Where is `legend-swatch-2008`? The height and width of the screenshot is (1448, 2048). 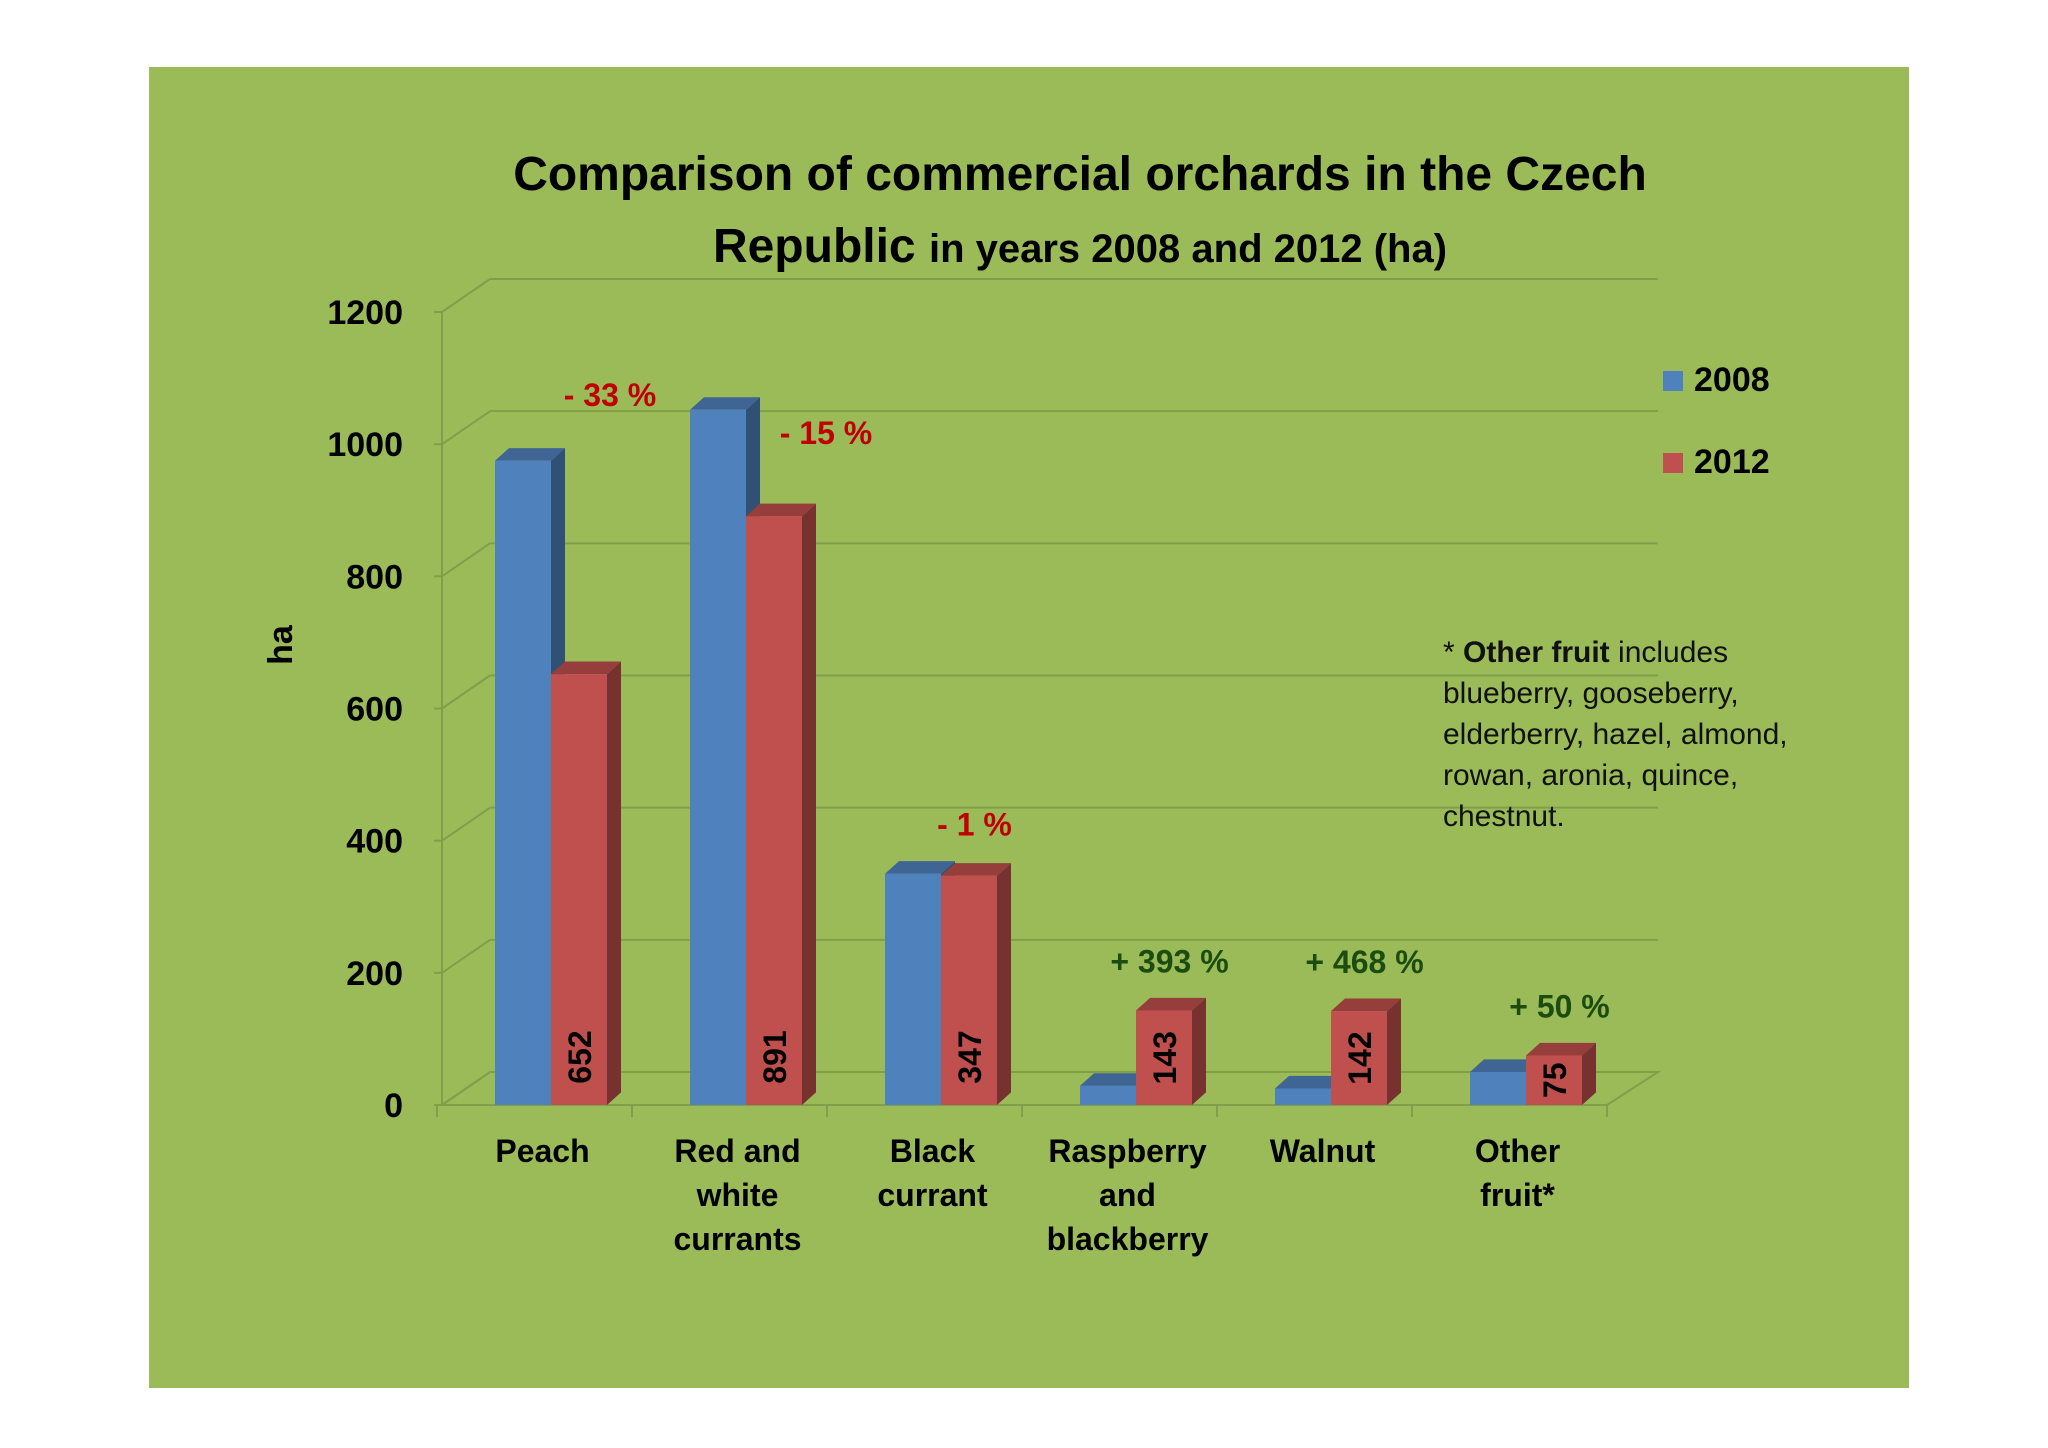
legend-swatch-2008 is located at coordinates (1673, 381).